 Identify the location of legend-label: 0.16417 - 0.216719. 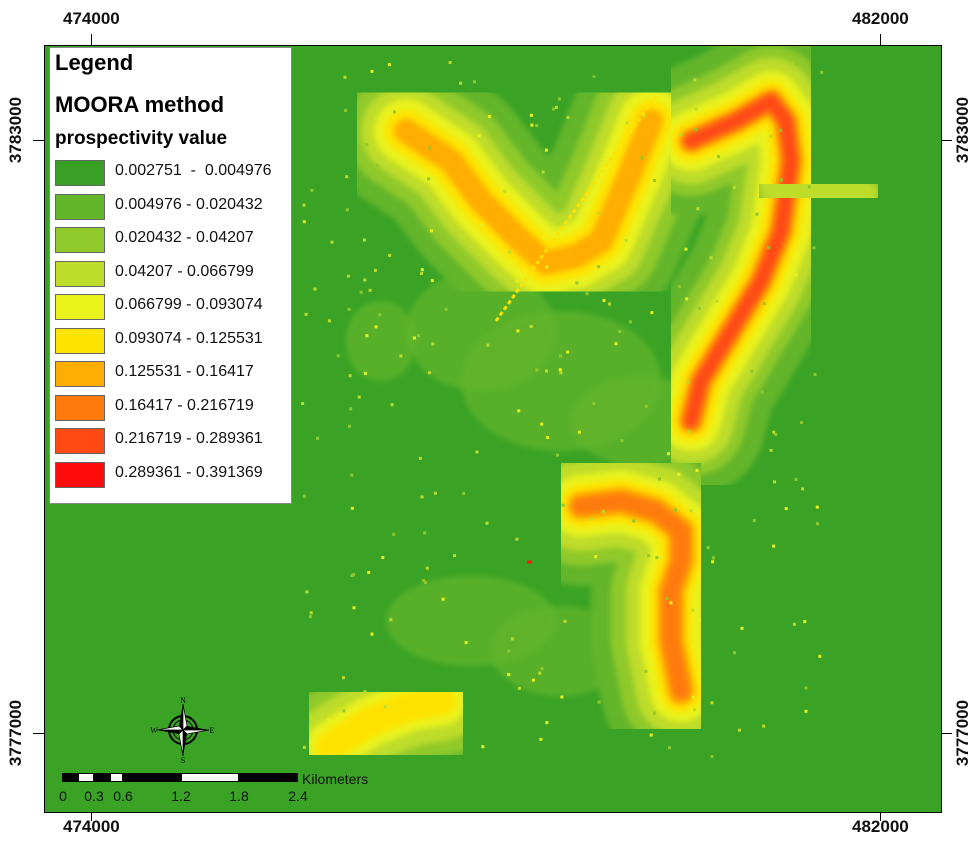
(184, 405).